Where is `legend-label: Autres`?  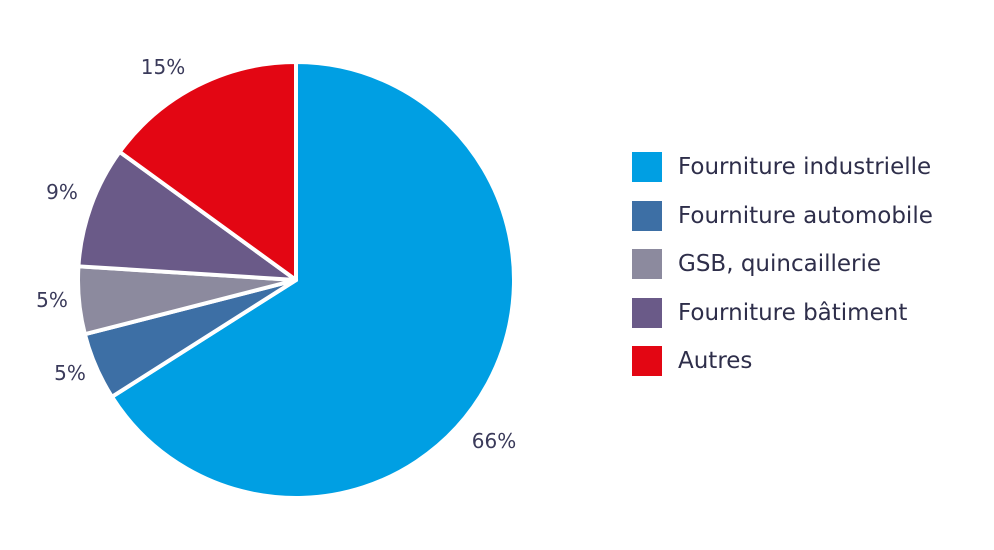
legend-label: Autres is located at coordinates (715, 361).